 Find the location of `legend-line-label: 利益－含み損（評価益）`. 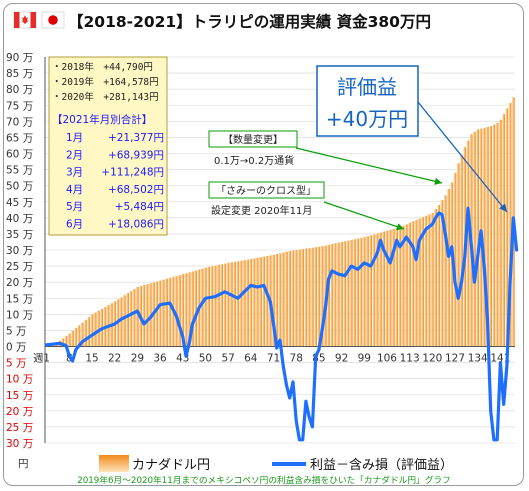

legend-line-label: 利益－含み損（評価益） is located at coordinates (381, 465).